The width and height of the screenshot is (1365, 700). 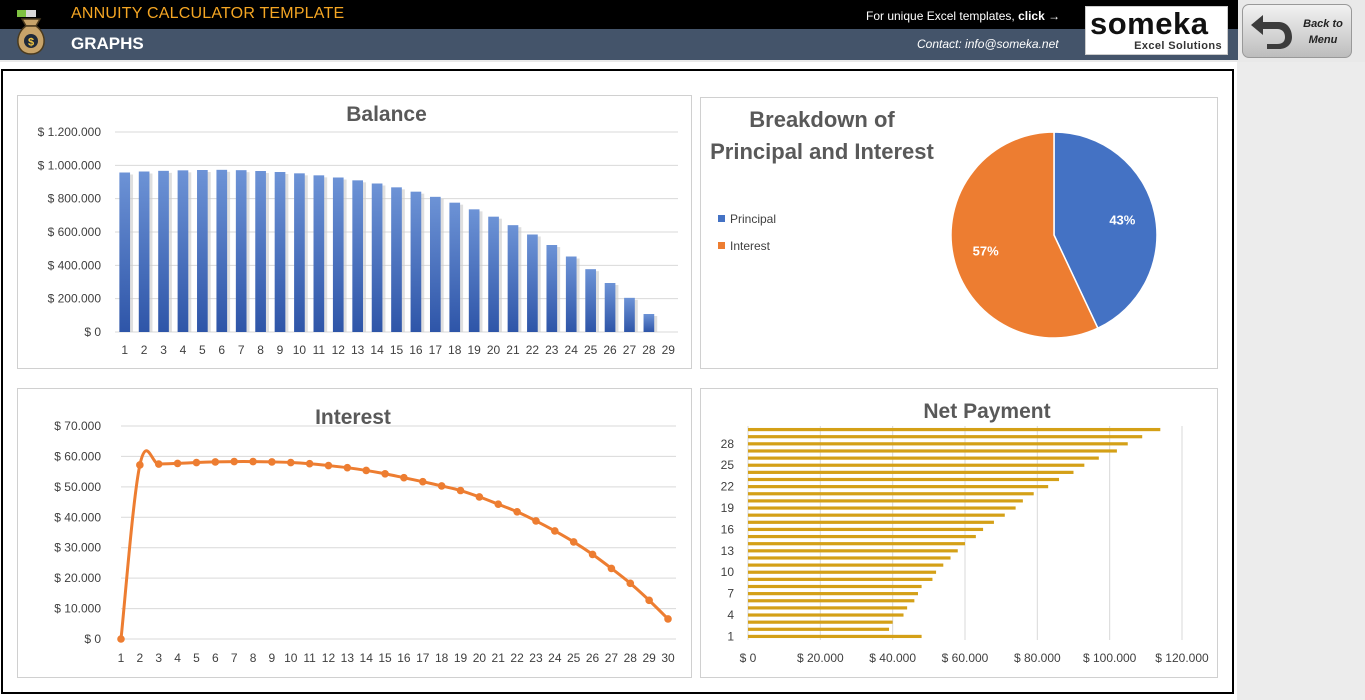 What do you see at coordinates (822, 135) in the screenshot?
I see `breakdown-chart-title: Breakdown of Principal and Interest` at bounding box center [822, 135].